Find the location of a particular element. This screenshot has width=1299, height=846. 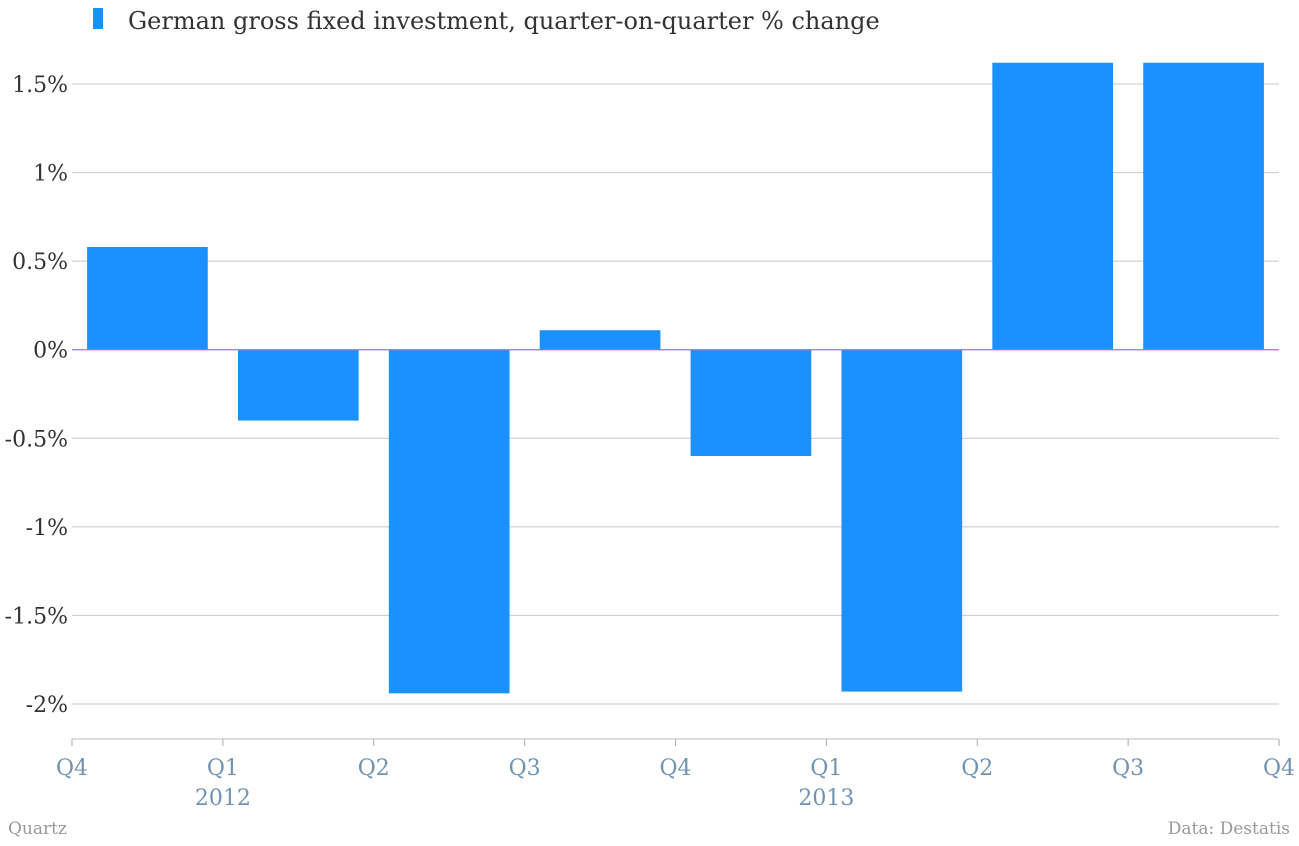

source-left: Quartz is located at coordinates (37, 829).